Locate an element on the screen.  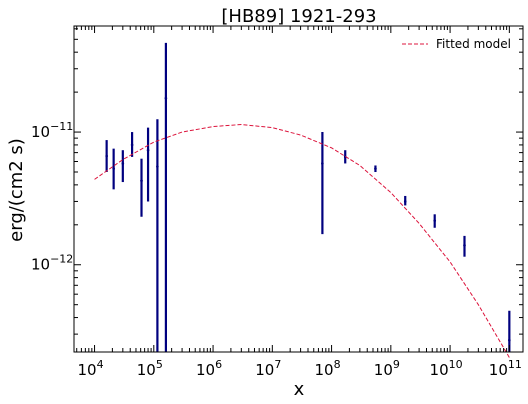
chart-title: [HB89] 1921-293 is located at coordinates (298, 16).